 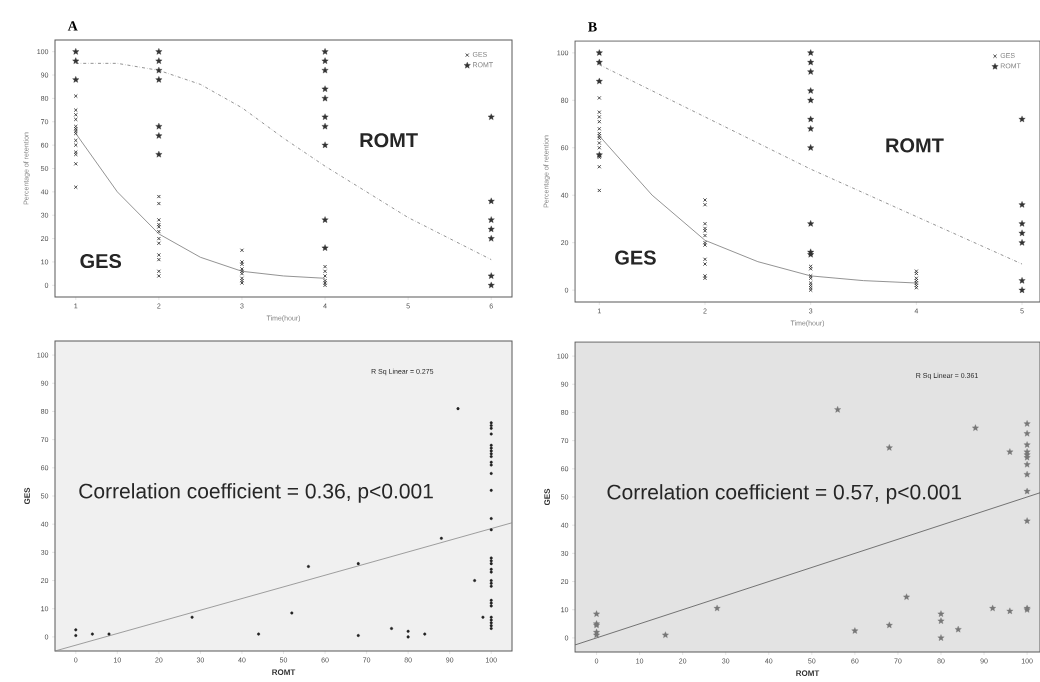 I want to click on chart-title: A, so click(x=72, y=26).